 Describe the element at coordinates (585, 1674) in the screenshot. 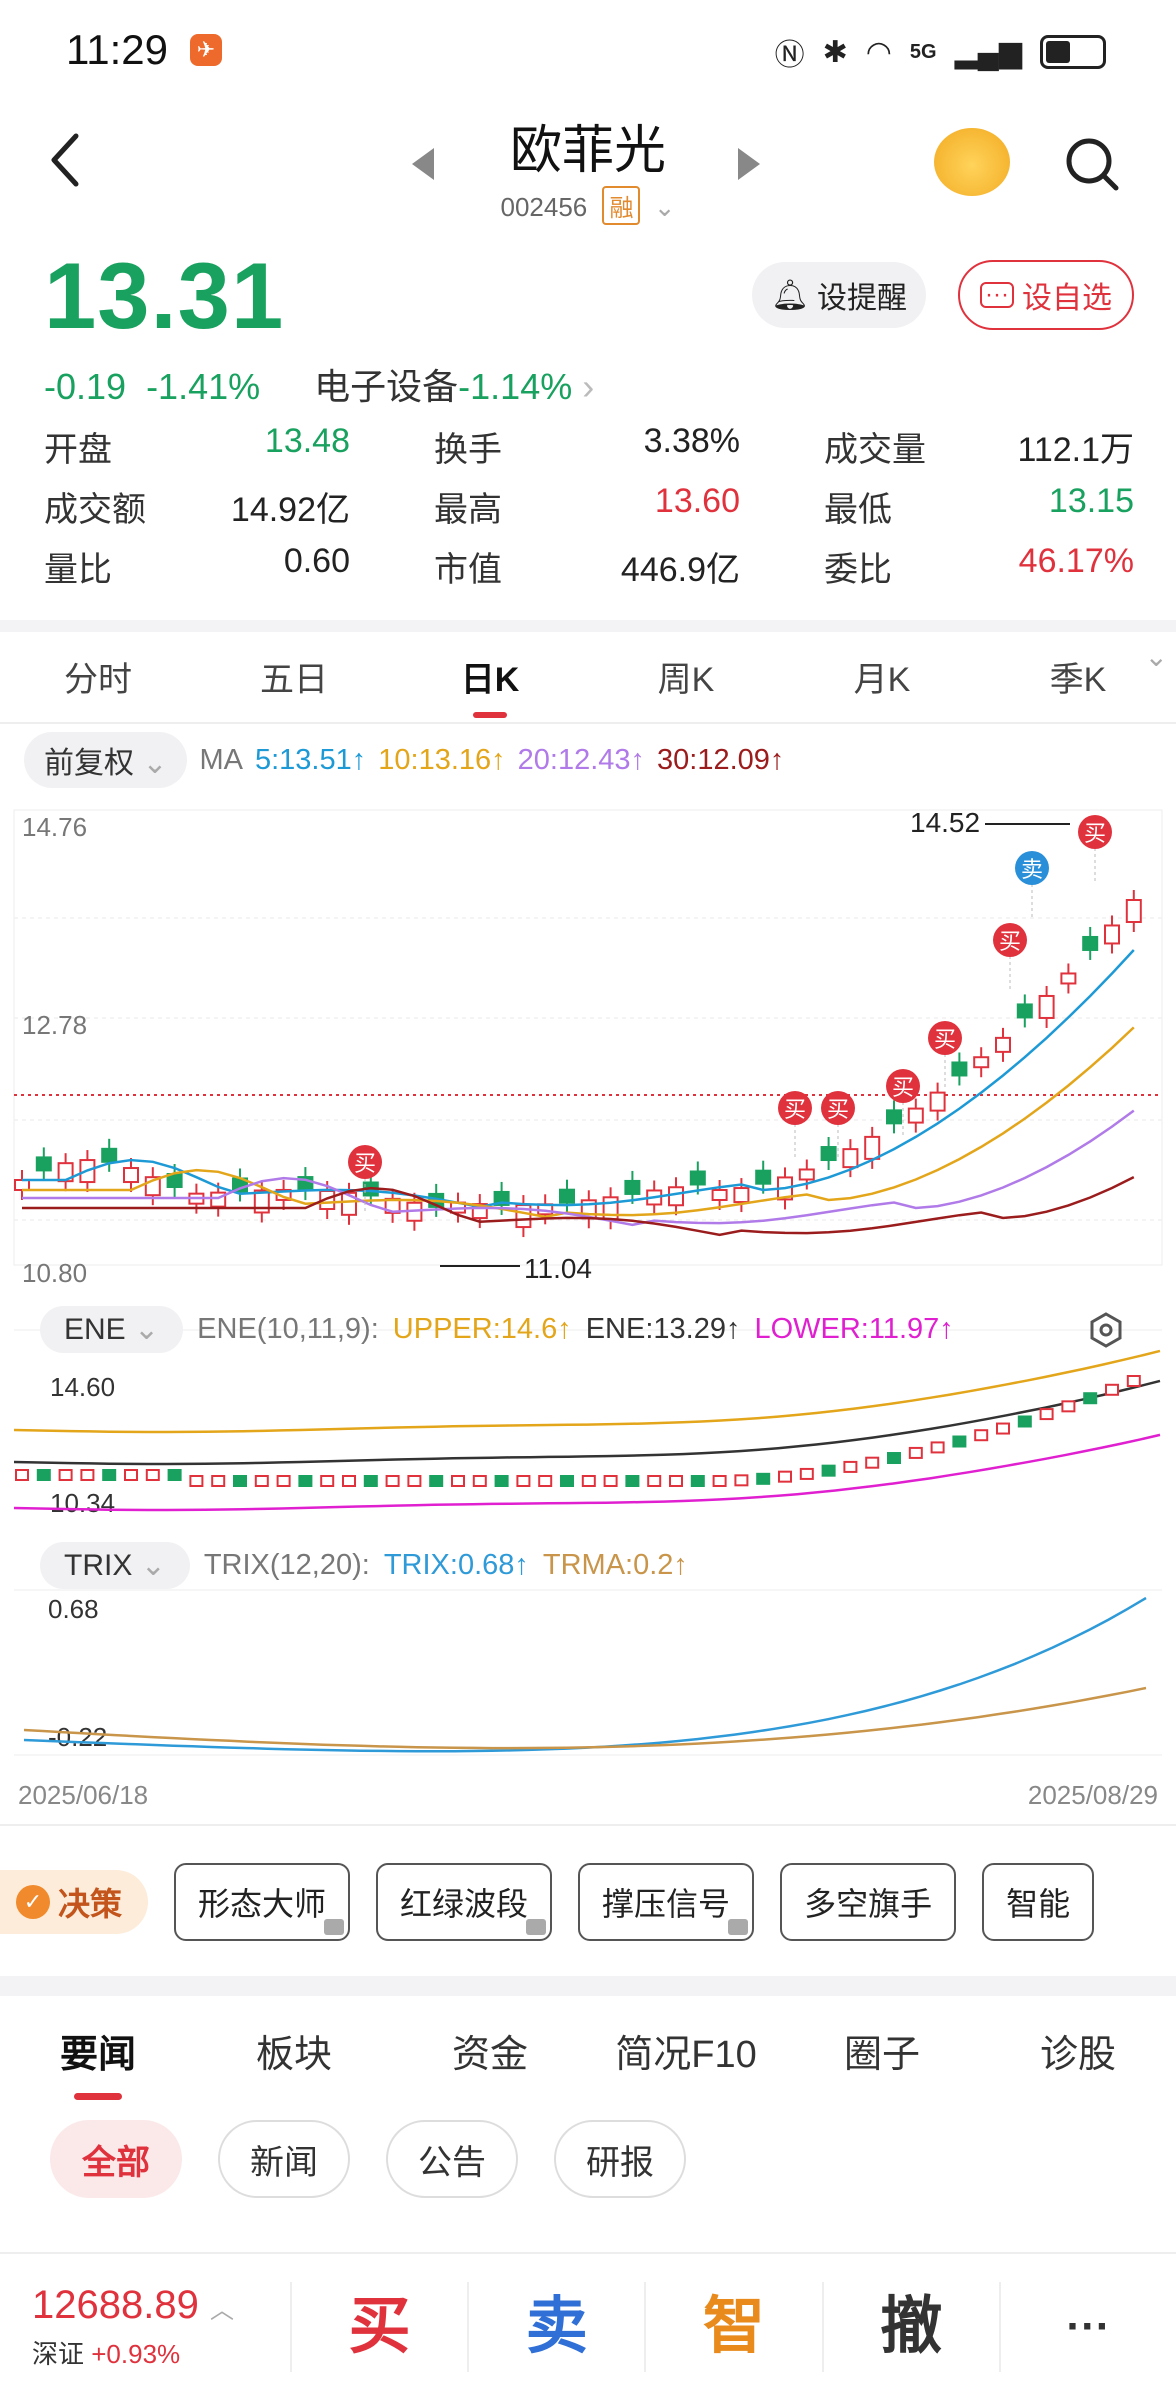

I see `trix-line` at that location.